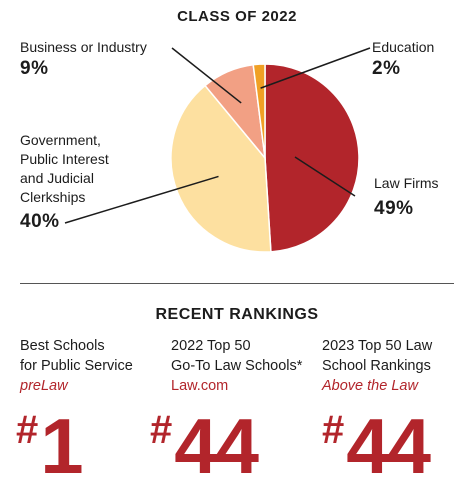 Image resolution: width=474 pixels, height=490 pixels. I want to click on label-education: Education, so click(403, 47).